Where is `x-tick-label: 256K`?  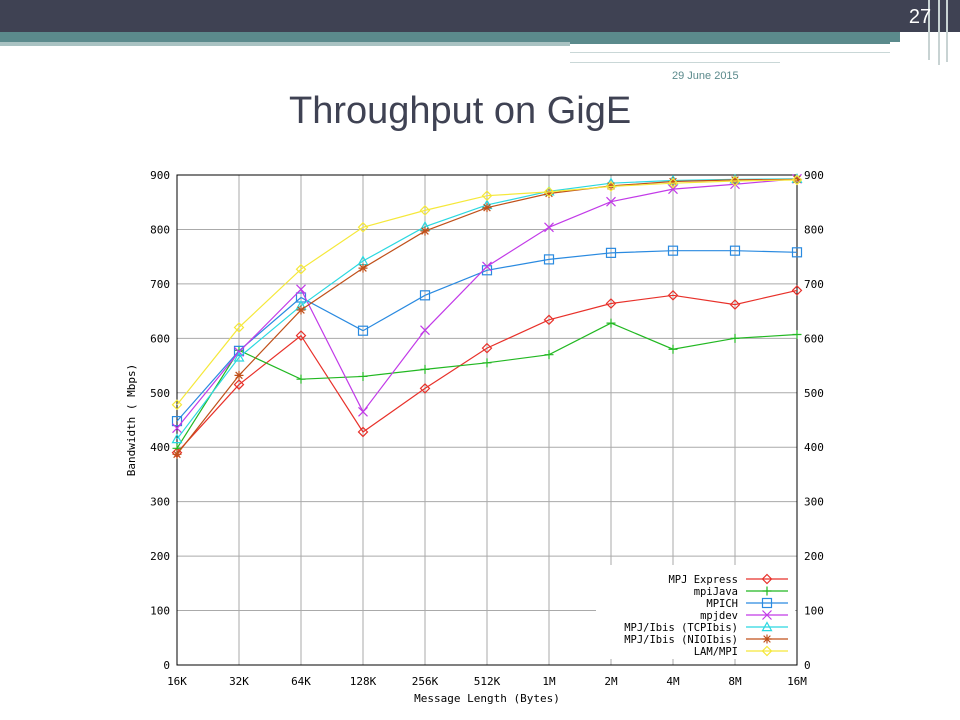 x-tick-label: 256K is located at coordinates (425, 681).